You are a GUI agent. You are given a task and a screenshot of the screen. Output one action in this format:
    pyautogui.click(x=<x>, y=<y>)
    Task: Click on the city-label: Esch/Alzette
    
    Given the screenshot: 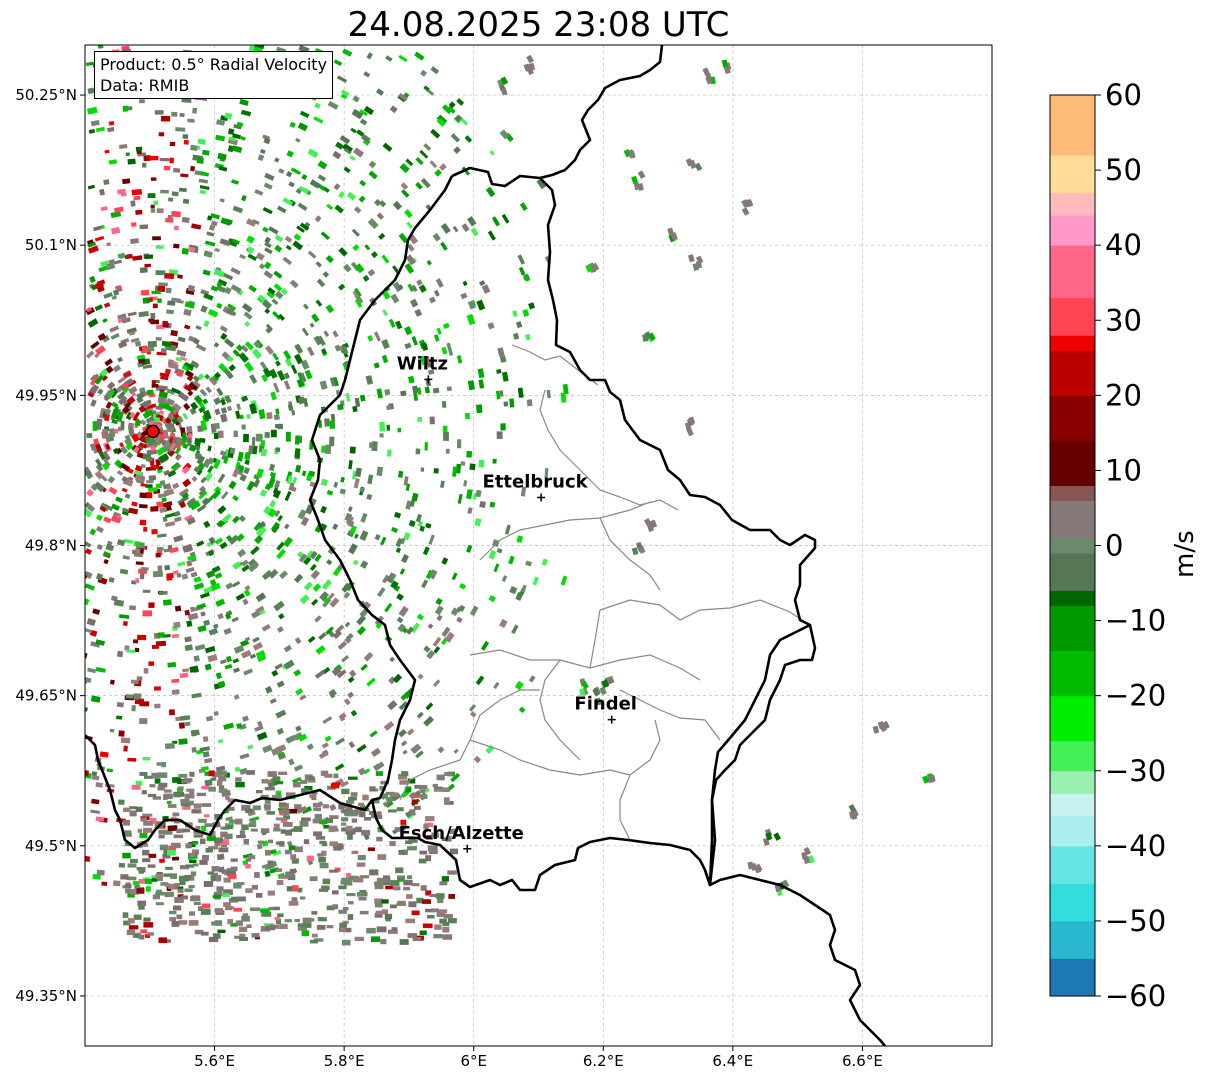 What is the action you would take?
    pyautogui.click(x=461, y=833)
    